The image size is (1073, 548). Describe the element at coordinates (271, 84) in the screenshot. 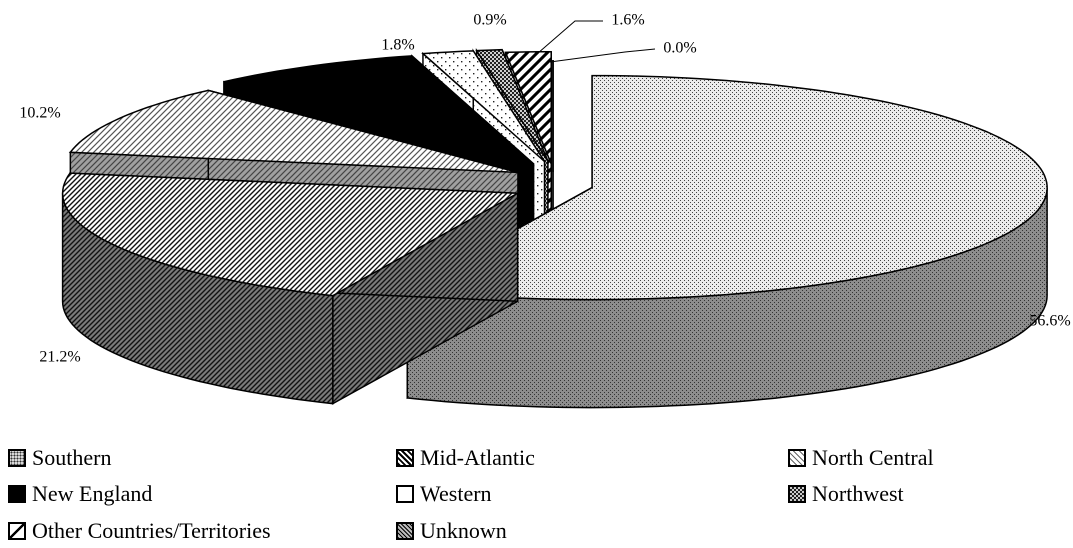

I see `data-label: 7.6%` at that location.